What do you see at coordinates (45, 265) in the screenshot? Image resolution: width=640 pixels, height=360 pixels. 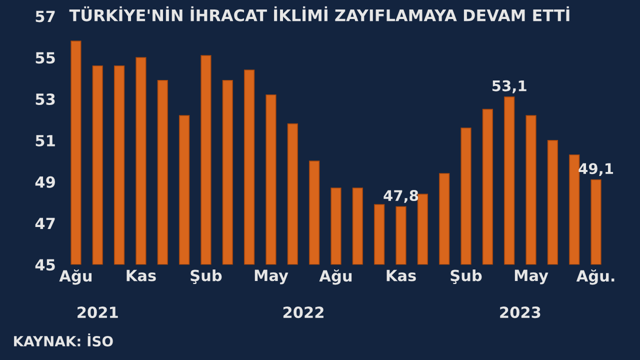 I see `y-tick-label: 45` at bounding box center [45, 265].